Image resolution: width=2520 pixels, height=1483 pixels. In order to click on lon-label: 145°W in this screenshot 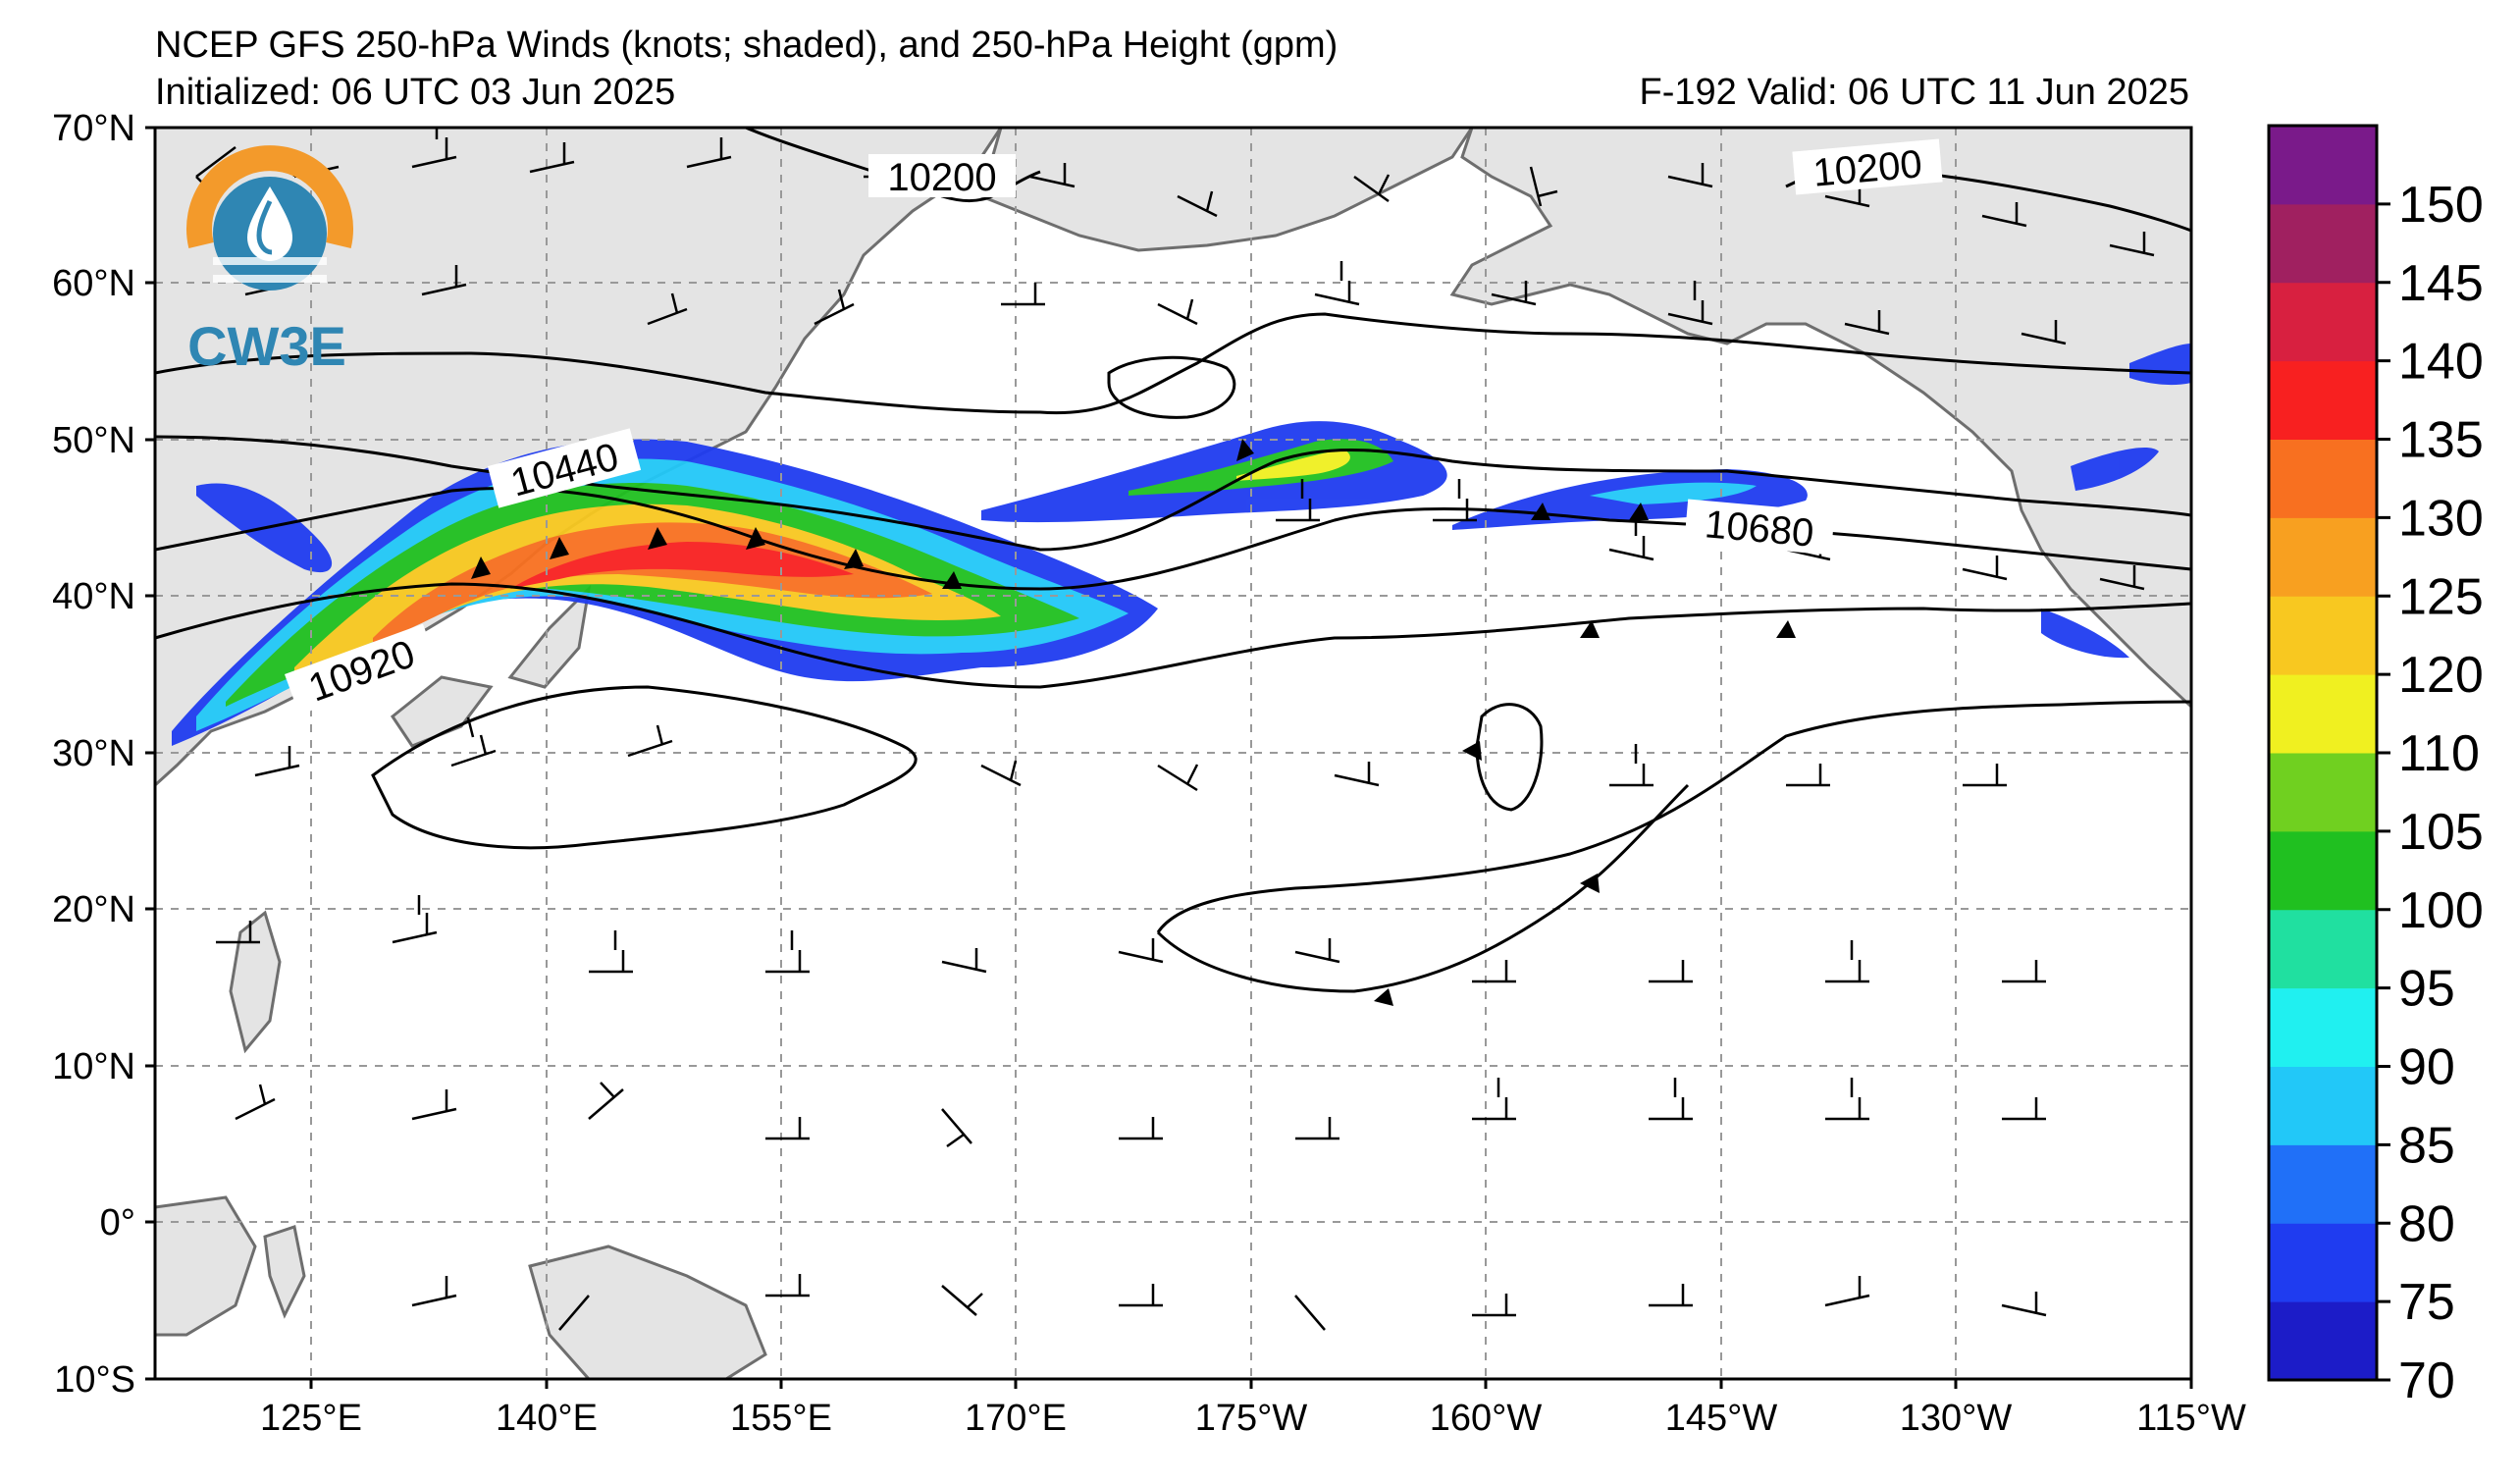, I will do `click(1721, 1419)`.